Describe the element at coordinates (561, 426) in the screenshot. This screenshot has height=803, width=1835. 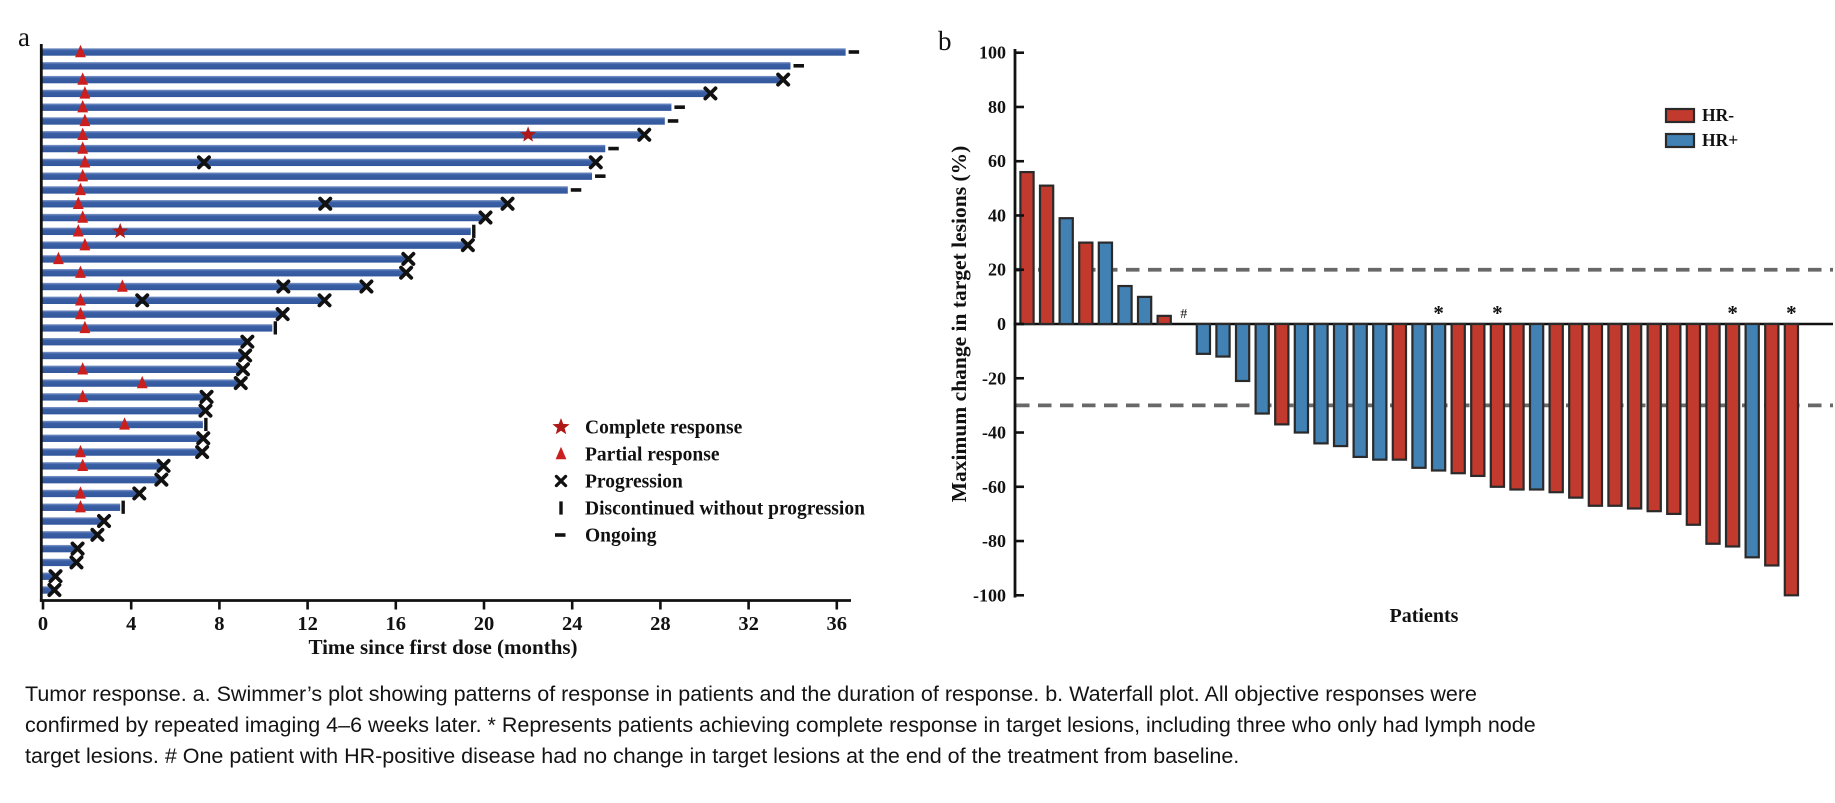
I see `complete-response-star-icon` at that location.